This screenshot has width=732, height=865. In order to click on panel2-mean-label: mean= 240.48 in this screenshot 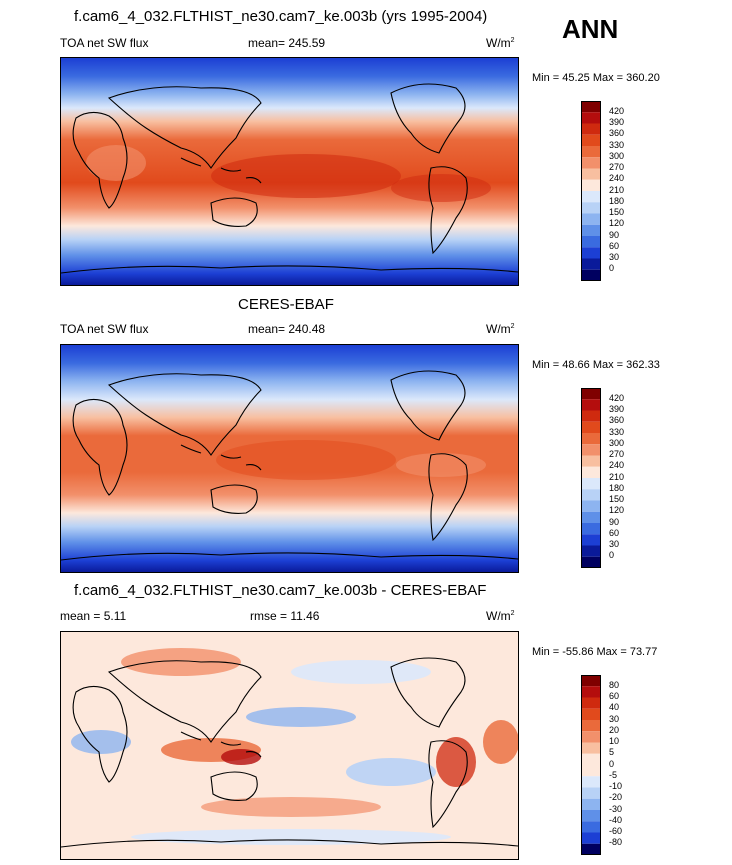, I will do `click(287, 329)`.